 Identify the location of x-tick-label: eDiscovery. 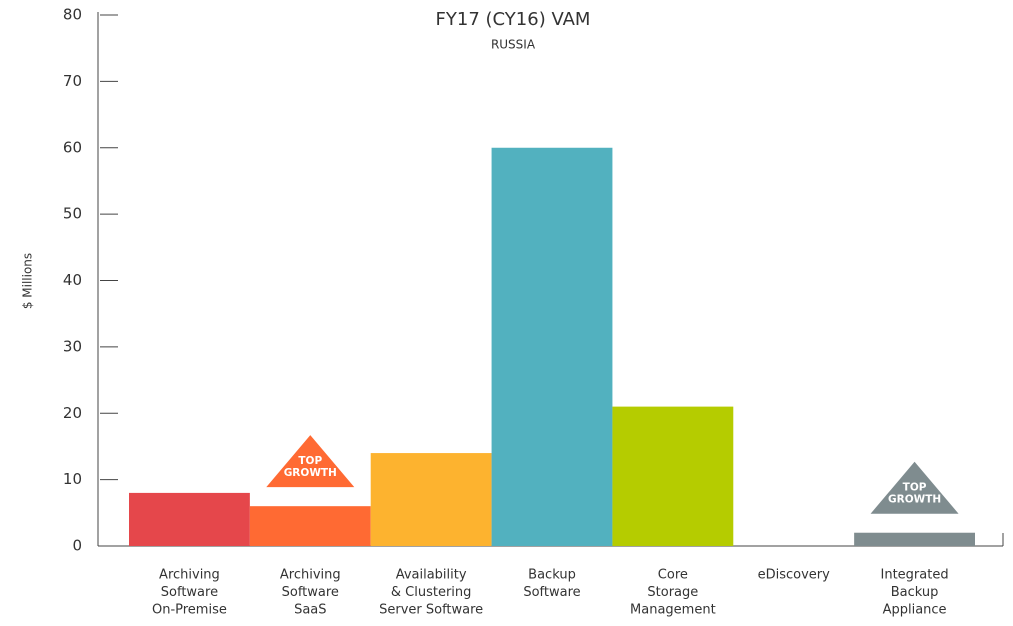
(794, 575).